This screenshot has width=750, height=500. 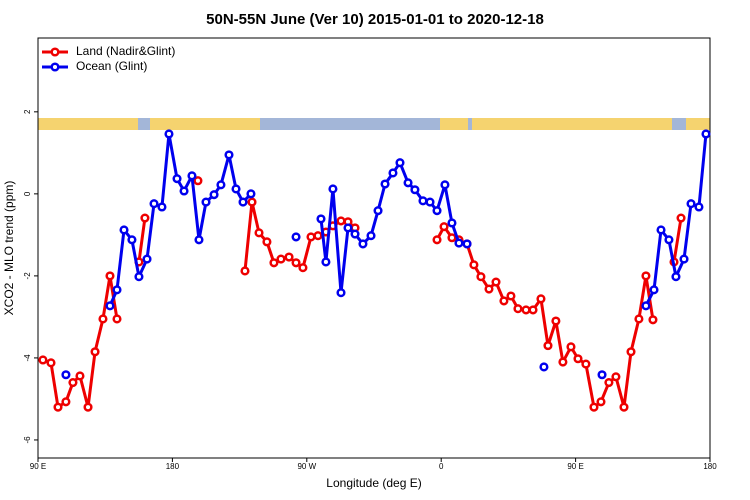 What do you see at coordinates (173, 466) in the screenshot?
I see `x-tick-label: 180` at bounding box center [173, 466].